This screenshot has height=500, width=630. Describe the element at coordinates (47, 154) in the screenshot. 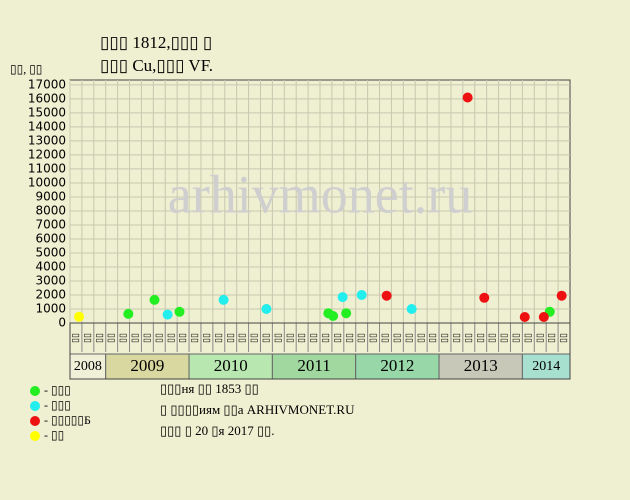

I see `y-tick-label: 12000` at that location.